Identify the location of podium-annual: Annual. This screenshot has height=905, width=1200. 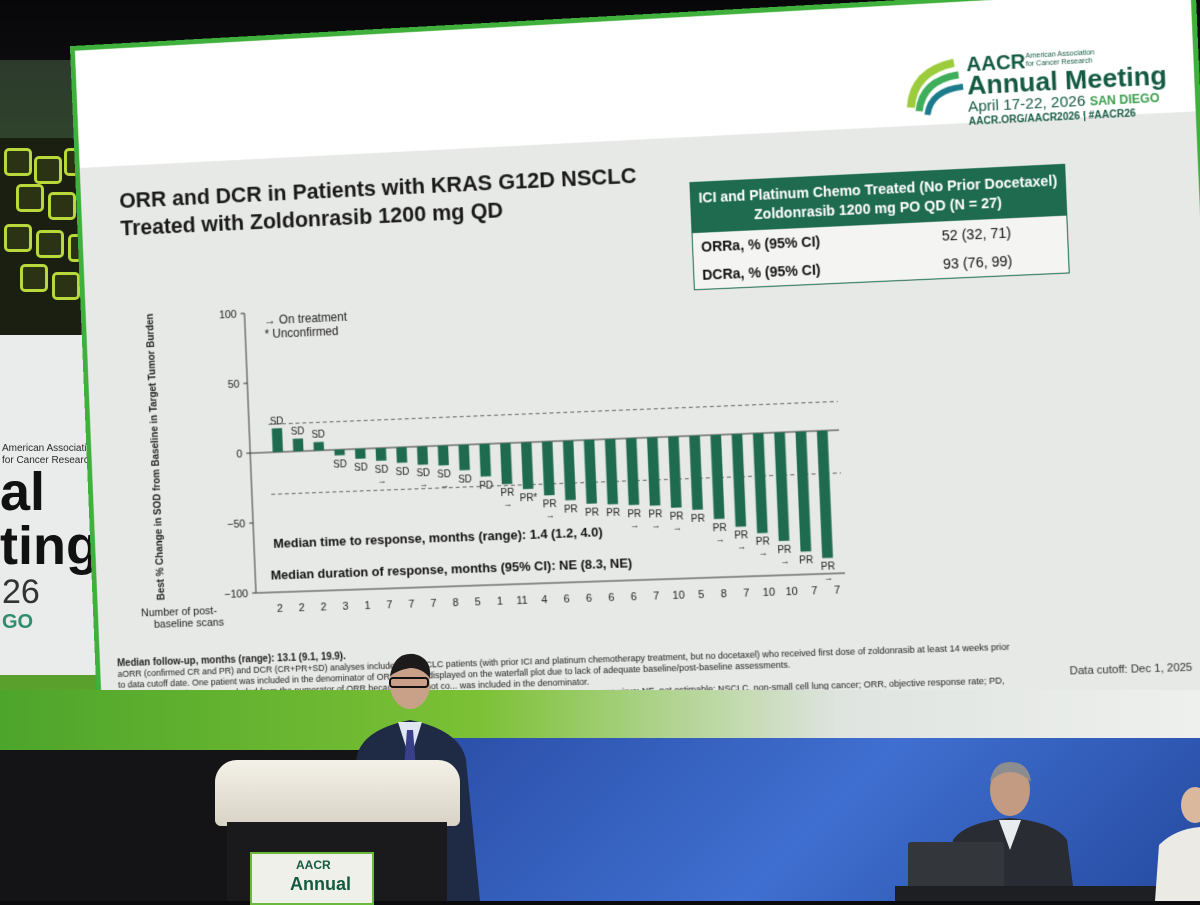
(320, 884).